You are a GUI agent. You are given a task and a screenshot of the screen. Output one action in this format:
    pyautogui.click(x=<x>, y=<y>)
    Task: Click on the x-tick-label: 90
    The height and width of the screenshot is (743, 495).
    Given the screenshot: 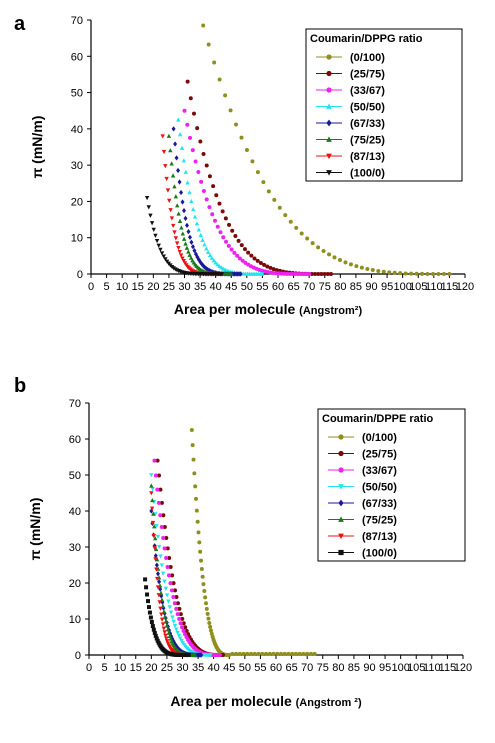 What is the action you would take?
    pyautogui.click(x=369, y=668)
    